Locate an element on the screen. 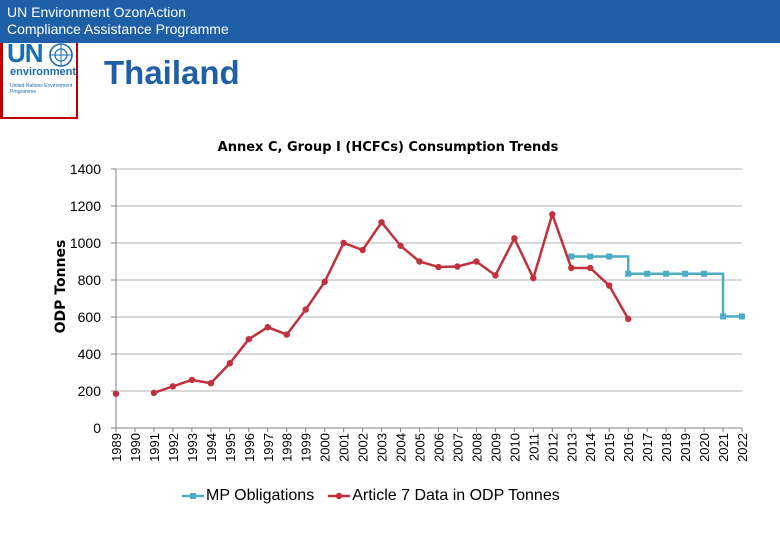  series-1-point-2009 is located at coordinates (495, 275).